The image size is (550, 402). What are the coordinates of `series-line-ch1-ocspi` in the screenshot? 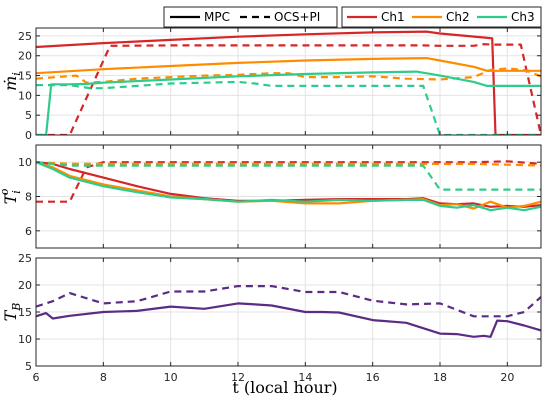 It's located at (288, 181).